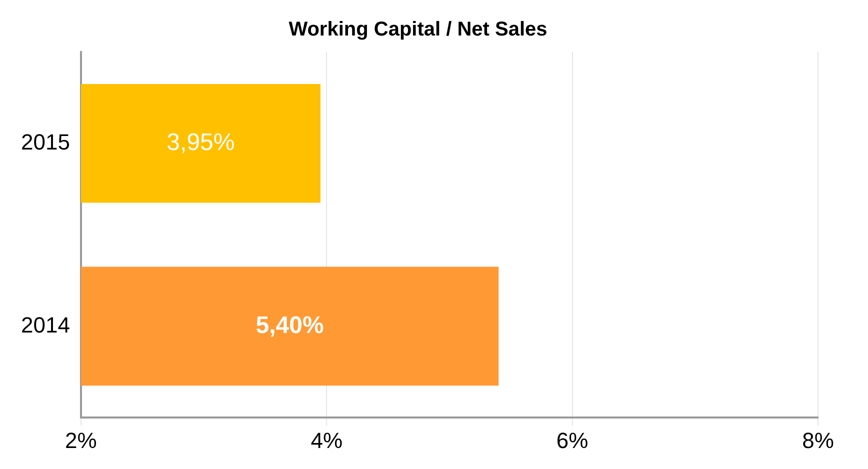  What do you see at coordinates (818, 440) in the screenshot?
I see `x-tick-label: 8%` at bounding box center [818, 440].